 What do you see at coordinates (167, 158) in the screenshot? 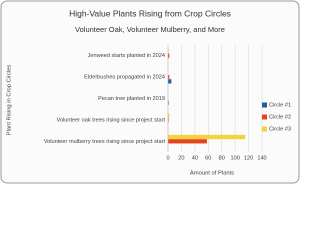
I see `x-tick-label: 0` at bounding box center [167, 158].